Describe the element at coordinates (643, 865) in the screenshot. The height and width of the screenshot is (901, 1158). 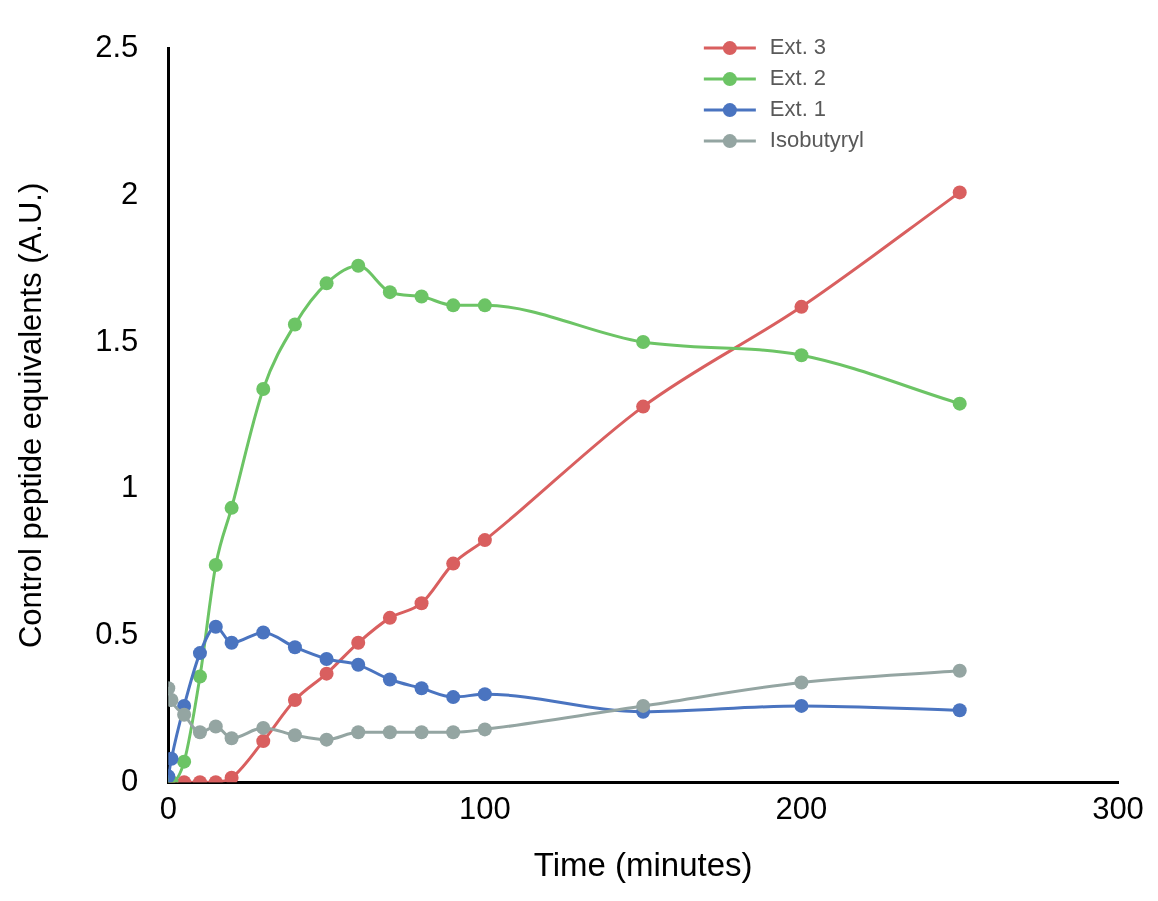
I see `x-axis-title: Time (minutes)` at that location.